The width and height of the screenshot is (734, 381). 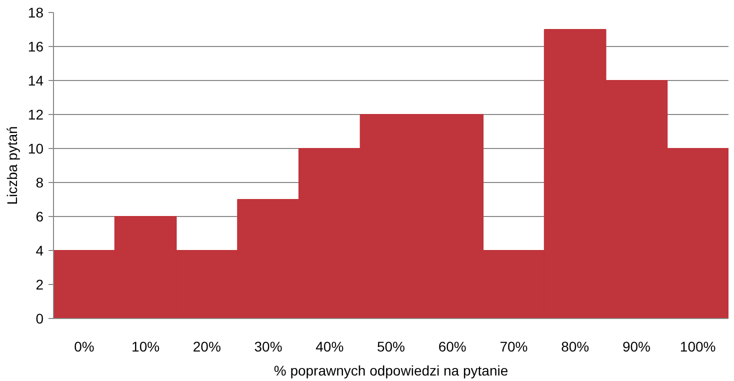 I want to click on x-tick-label: 50%, so click(x=391, y=346).